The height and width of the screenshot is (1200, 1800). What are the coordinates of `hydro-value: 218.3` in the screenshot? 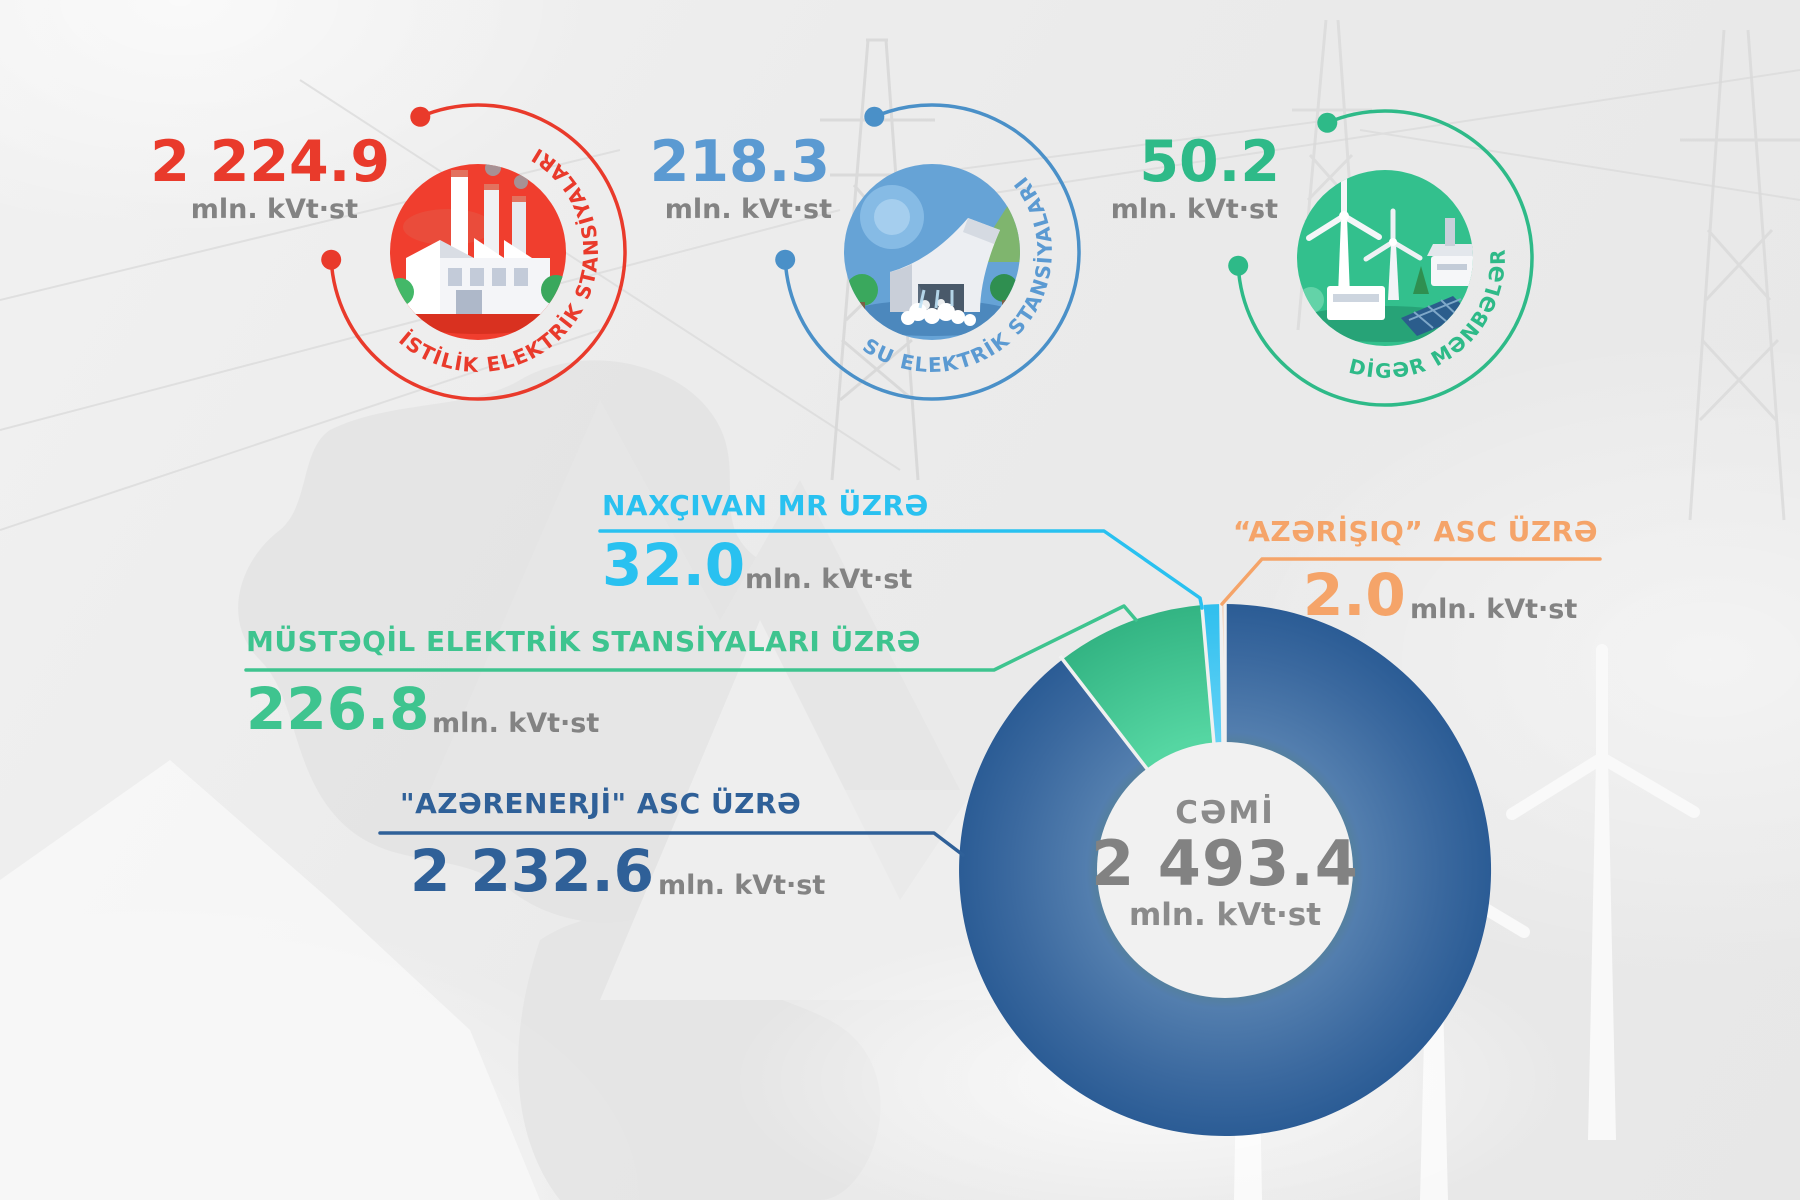 It's located at (739, 162).